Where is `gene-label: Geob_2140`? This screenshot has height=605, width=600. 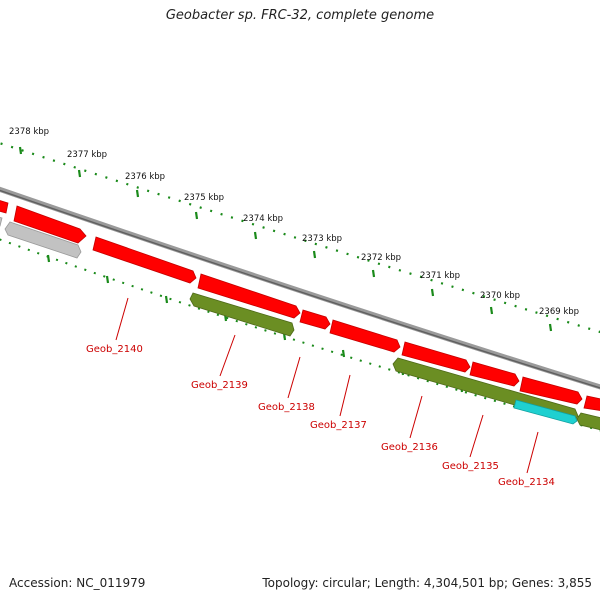
gene-label: Geob_2140 is located at coordinates (114, 349).